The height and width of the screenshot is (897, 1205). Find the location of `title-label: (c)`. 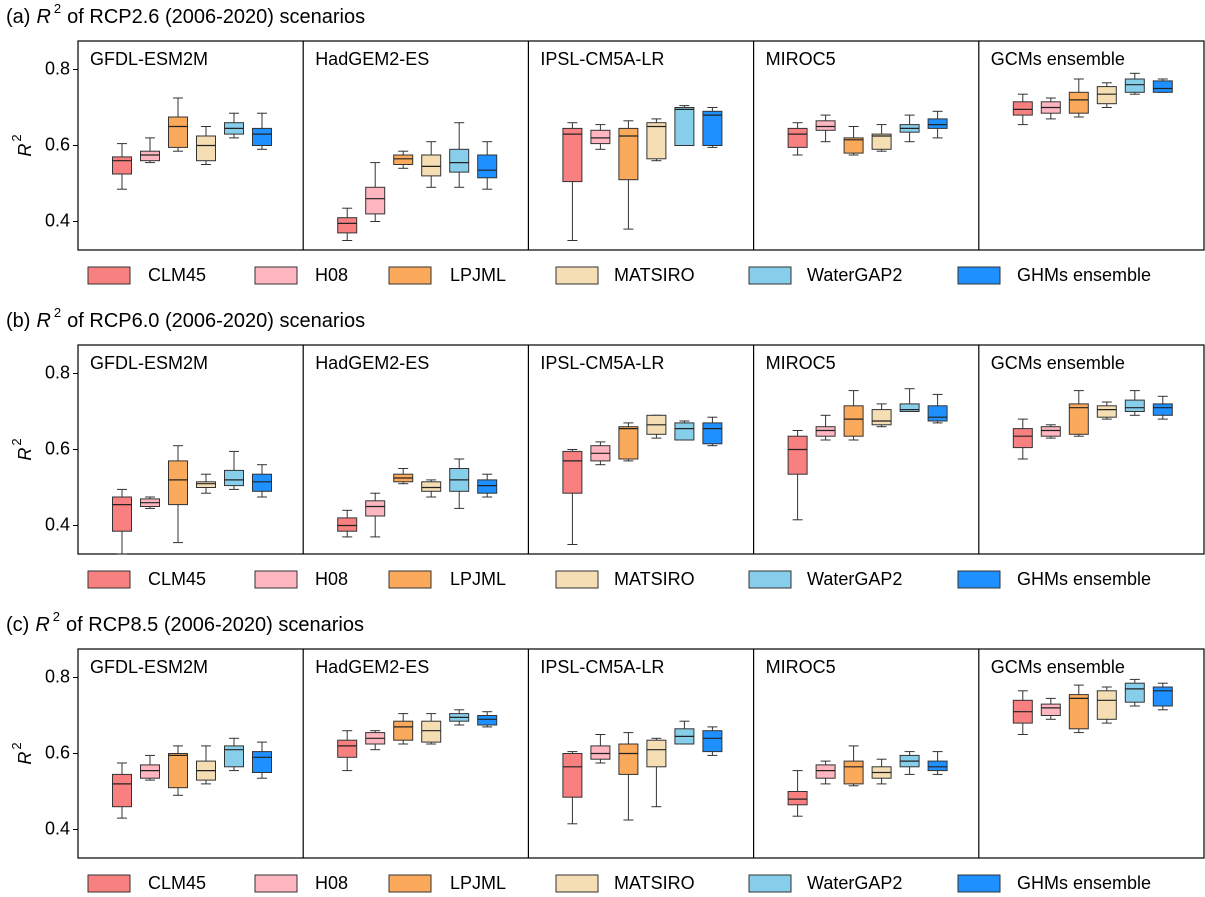

title-label: (c) is located at coordinates (17, 625).